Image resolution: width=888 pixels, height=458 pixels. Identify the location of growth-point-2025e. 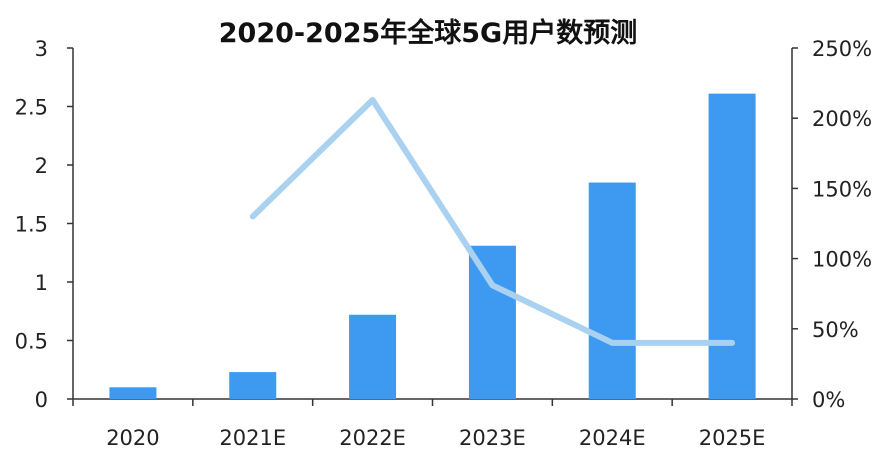
(732, 343).